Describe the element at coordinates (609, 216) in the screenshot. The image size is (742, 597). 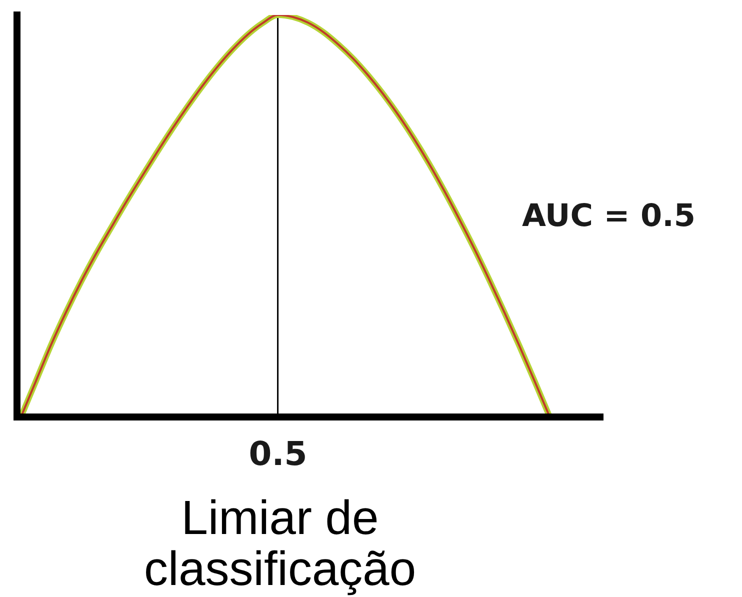
I see `annotation: AUC = 0.5` at that location.